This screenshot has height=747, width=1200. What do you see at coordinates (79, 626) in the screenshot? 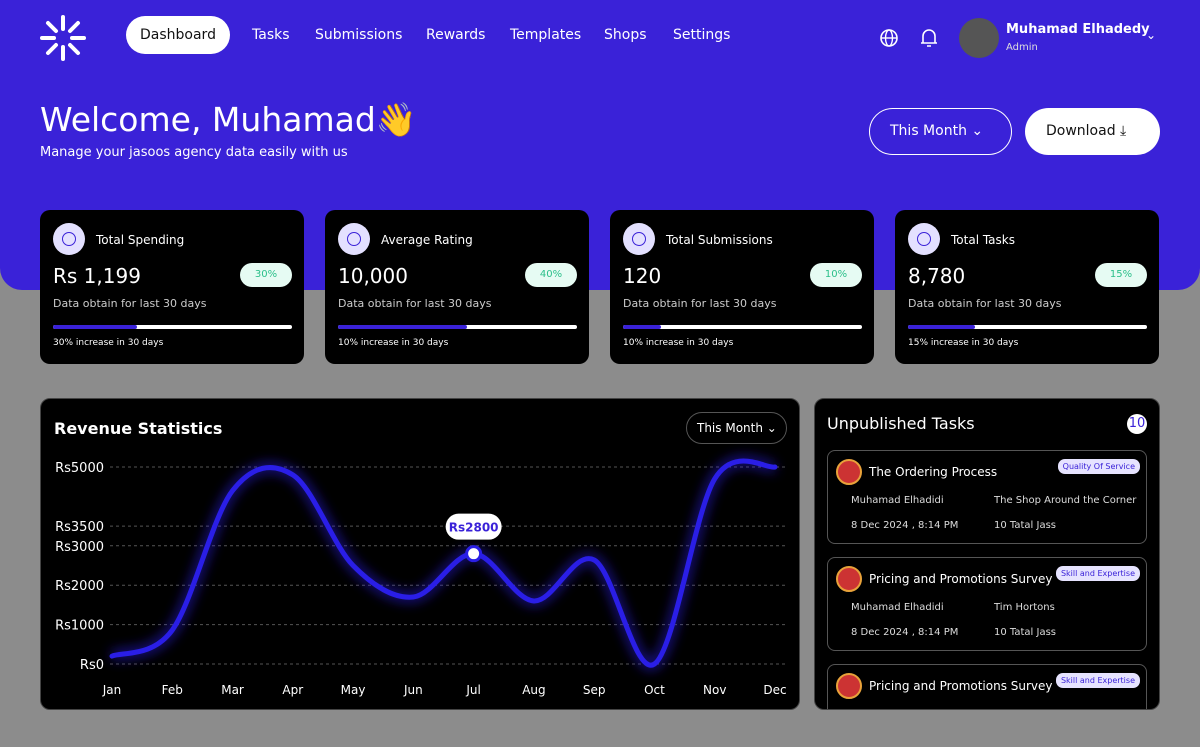
I see `y-tick-label: Rs1000` at bounding box center [79, 626].